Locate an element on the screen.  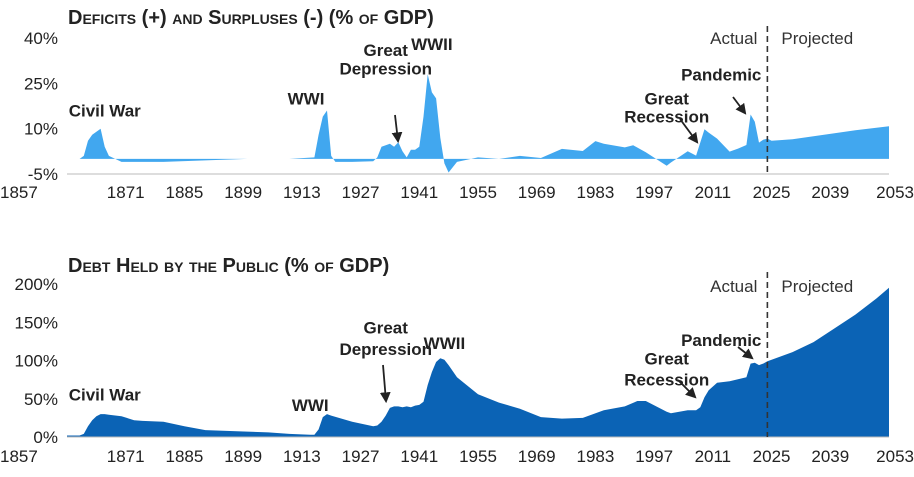
y-tick-label: 50% is located at coordinates (41, 399).